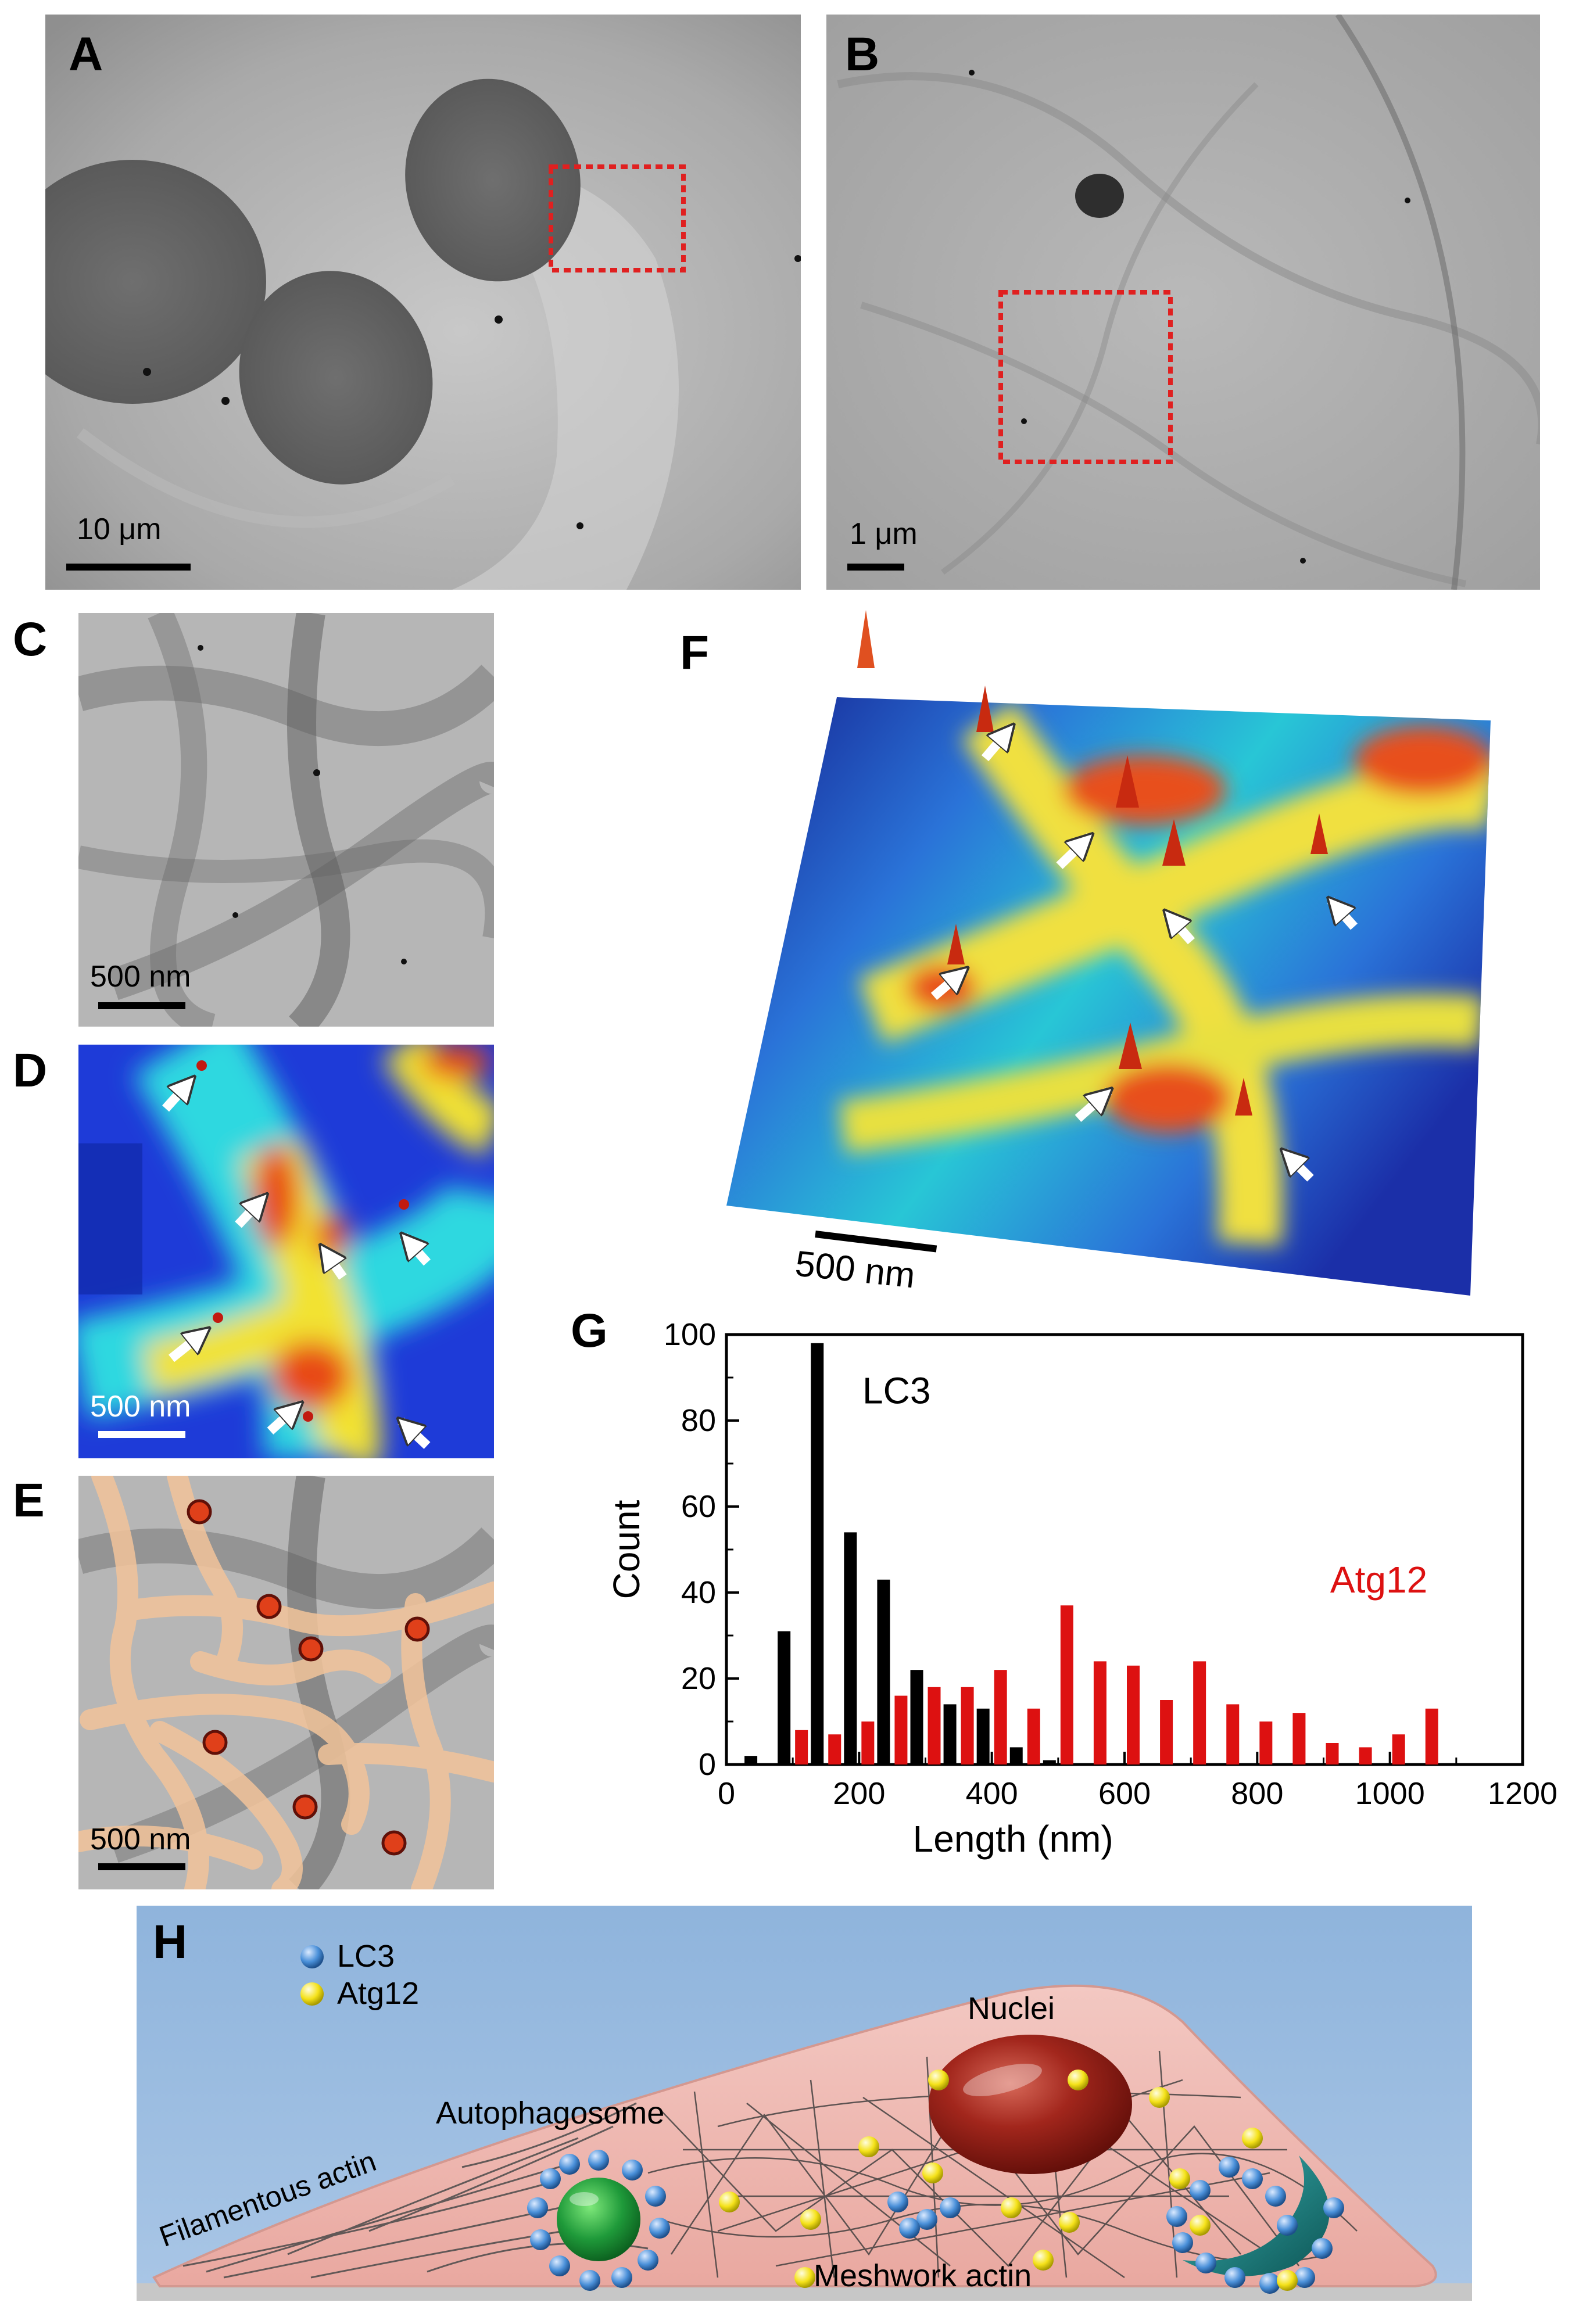 The image size is (1572, 2324). I want to click on panel-label-c: C, so click(30, 639).